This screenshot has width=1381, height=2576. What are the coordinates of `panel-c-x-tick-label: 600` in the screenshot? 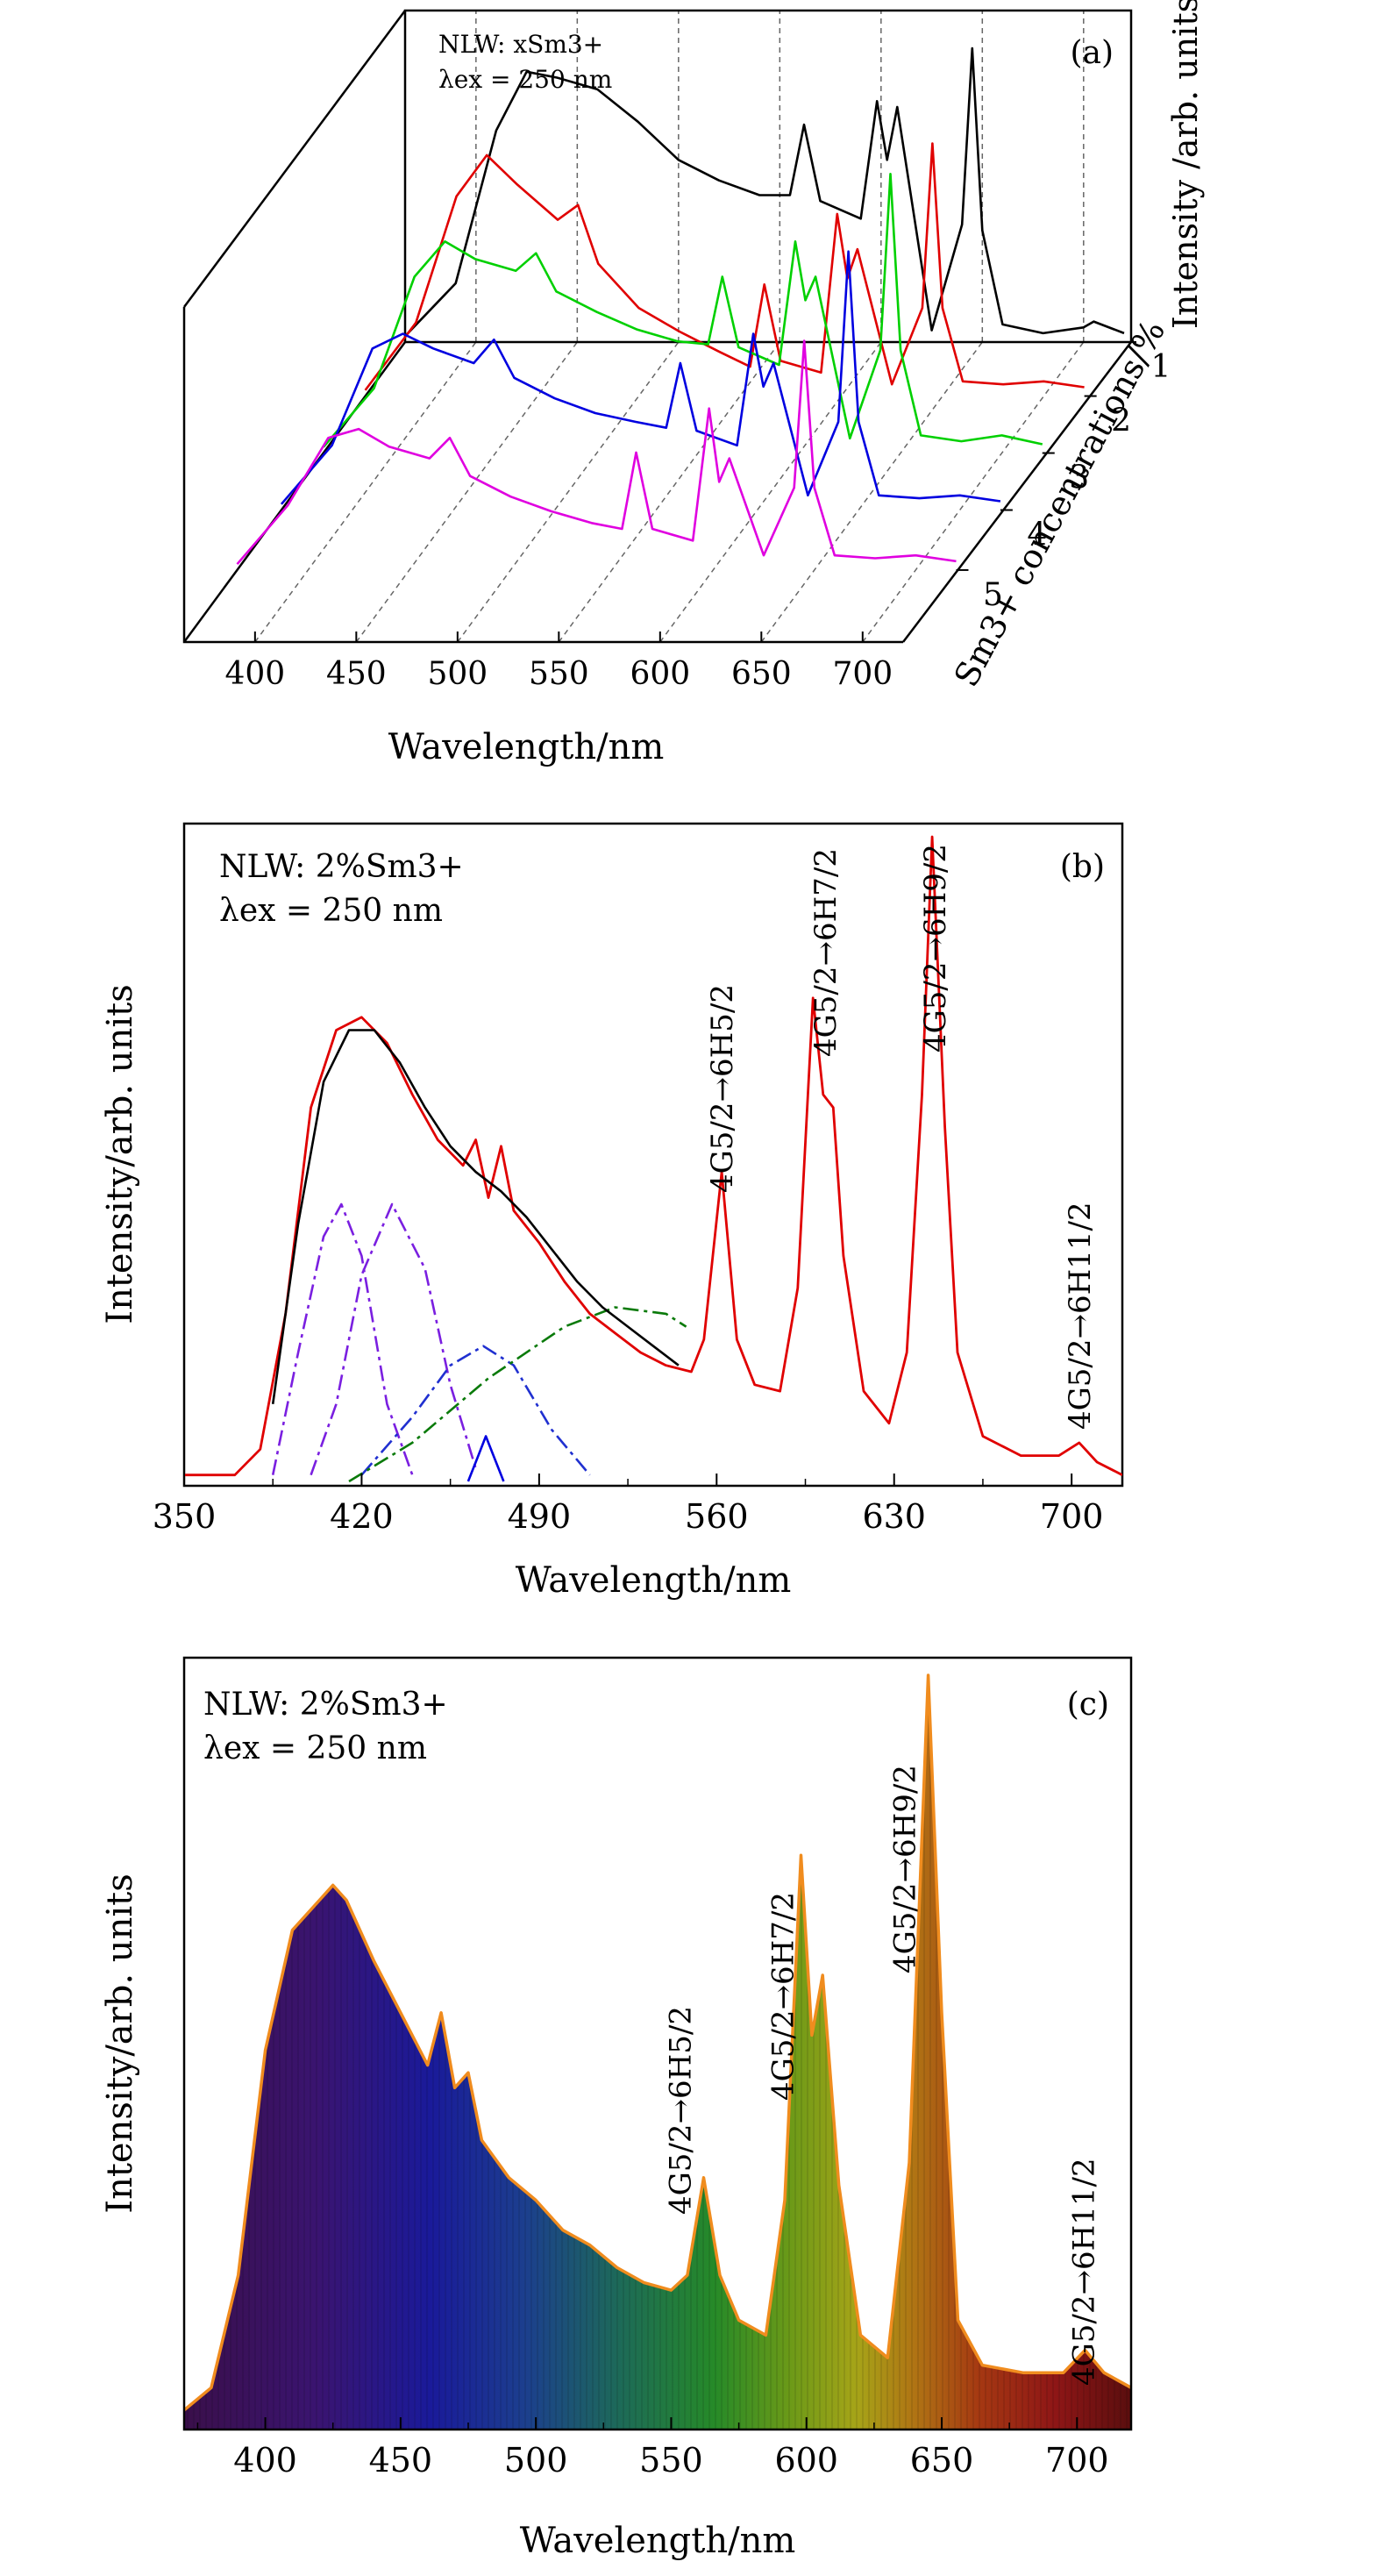 It's located at (806, 2461).